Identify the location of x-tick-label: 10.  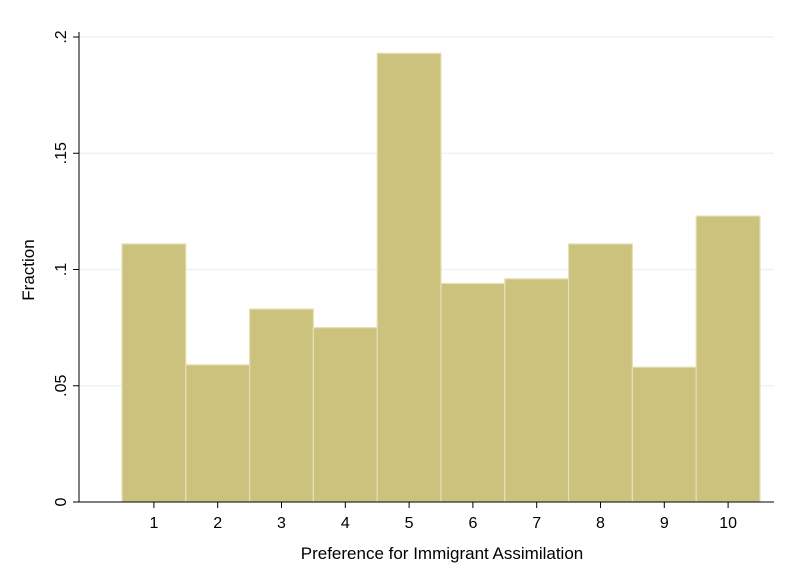
(728, 523).